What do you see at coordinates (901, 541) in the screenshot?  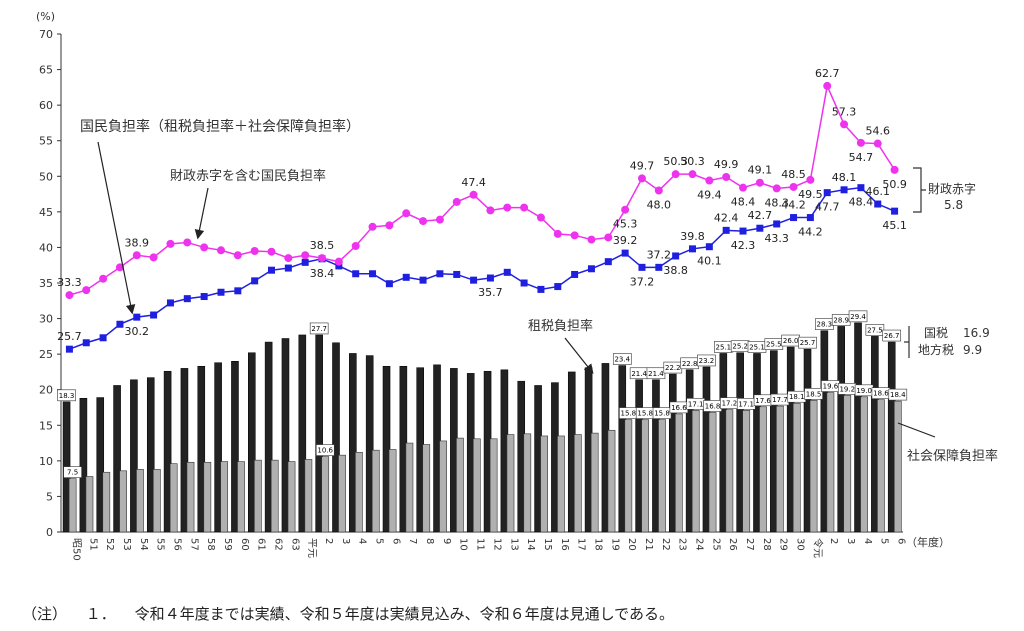 I see `x-tick-label: 6` at bounding box center [901, 541].